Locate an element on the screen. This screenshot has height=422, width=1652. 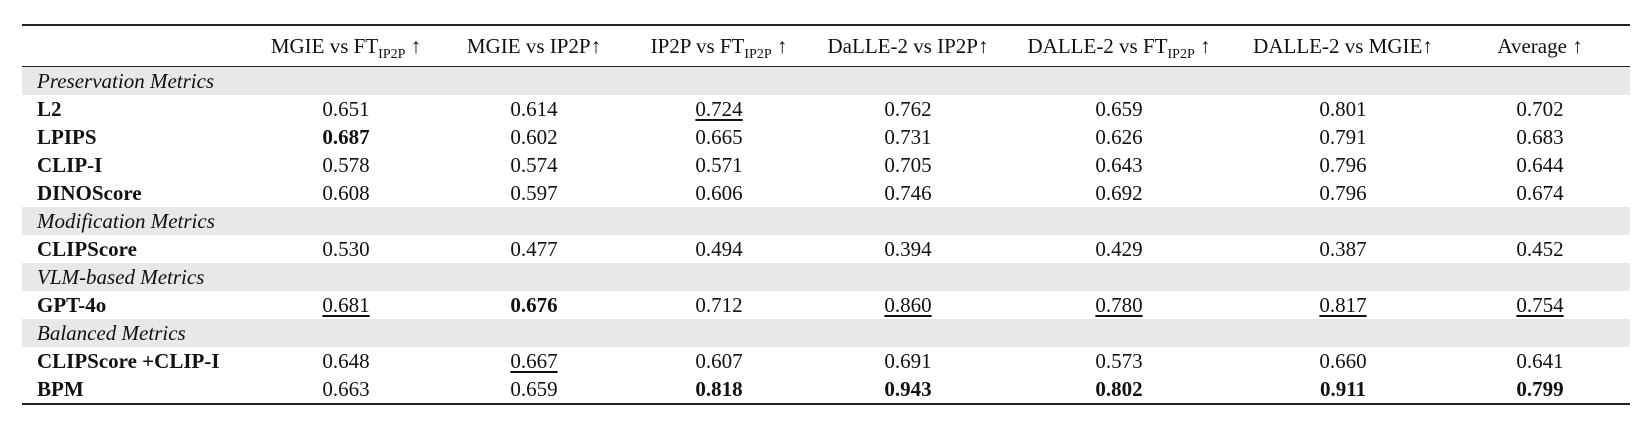
score-cell: 0.574 is located at coordinates (534, 165).